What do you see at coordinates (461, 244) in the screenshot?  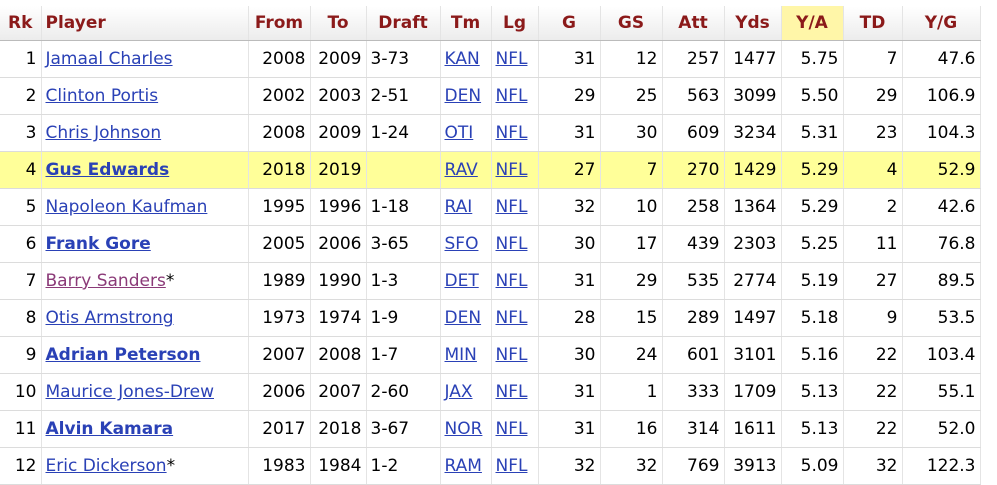 I see `team-link: SFO` at bounding box center [461, 244].